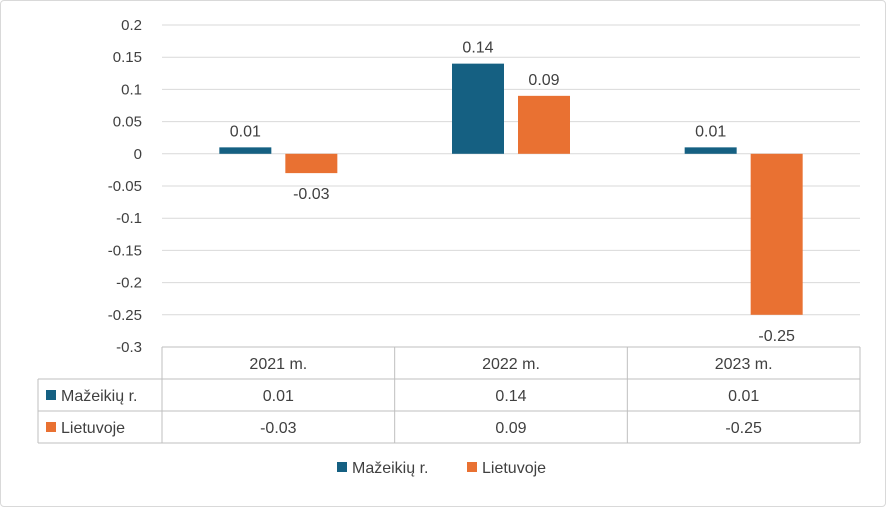  What do you see at coordinates (278, 428) in the screenshot?
I see `table-cell: -0.03` at bounding box center [278, 428].